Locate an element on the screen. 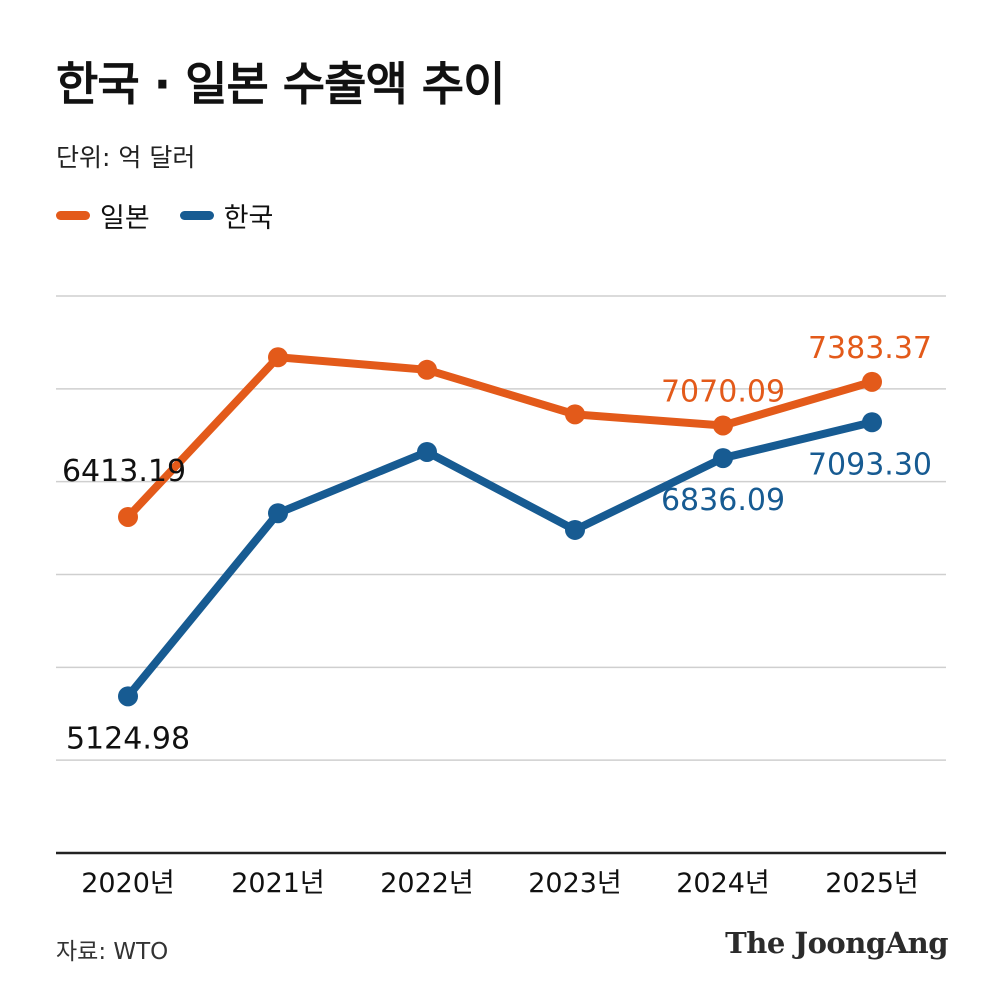 The height and width of the screenshot is (1000, 1000). legend: 일본 한국 is located at coordinates (179, 215).